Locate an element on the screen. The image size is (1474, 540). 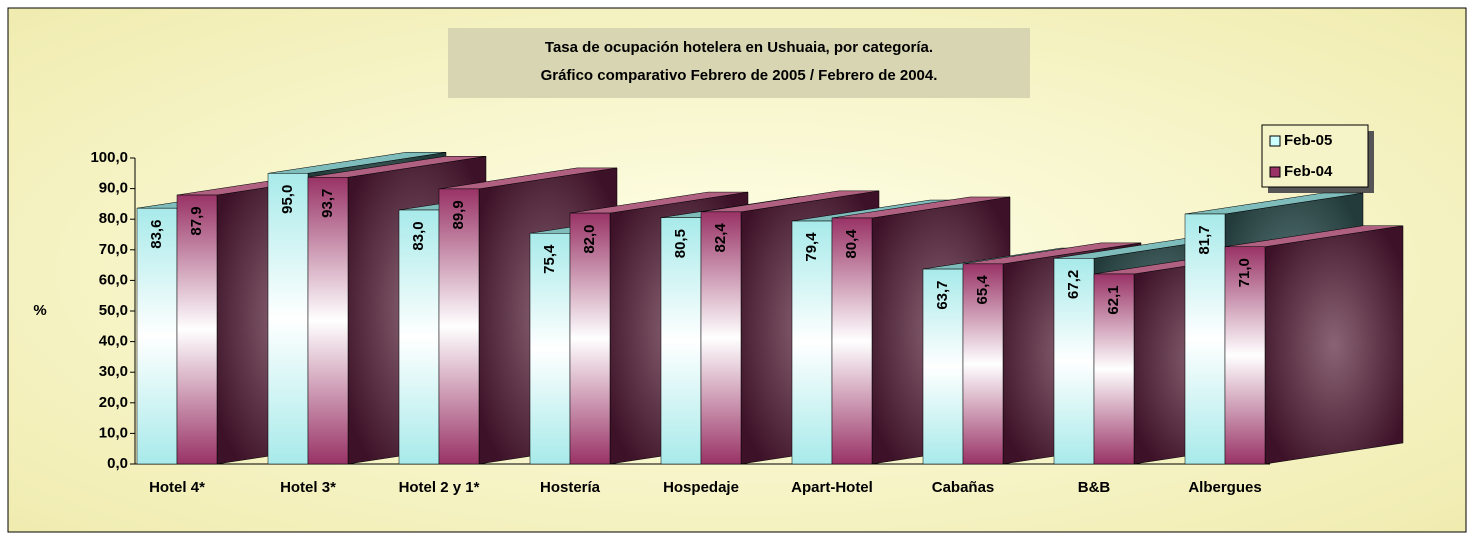
value-label: 67,2 is located at coordinates (1073, 284).